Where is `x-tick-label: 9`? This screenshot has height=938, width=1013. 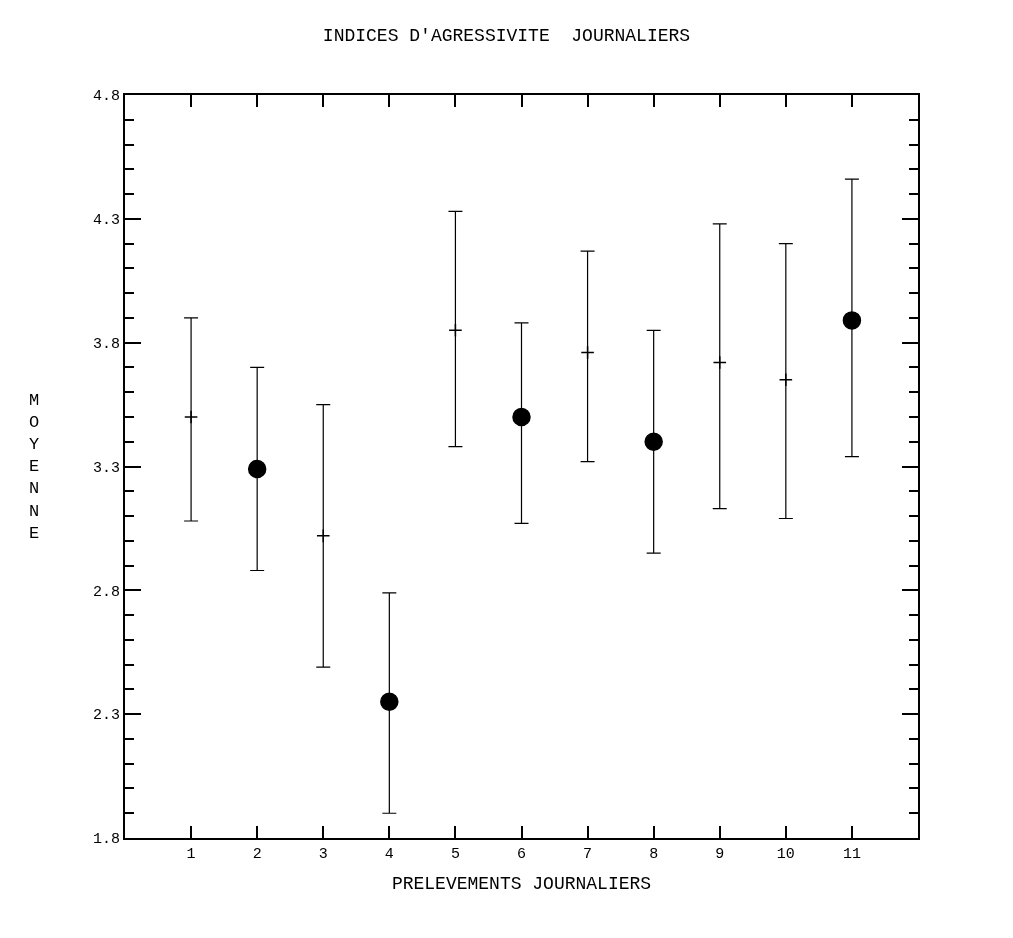
x-tick-label: 9 is located at coordinates (720, 854).